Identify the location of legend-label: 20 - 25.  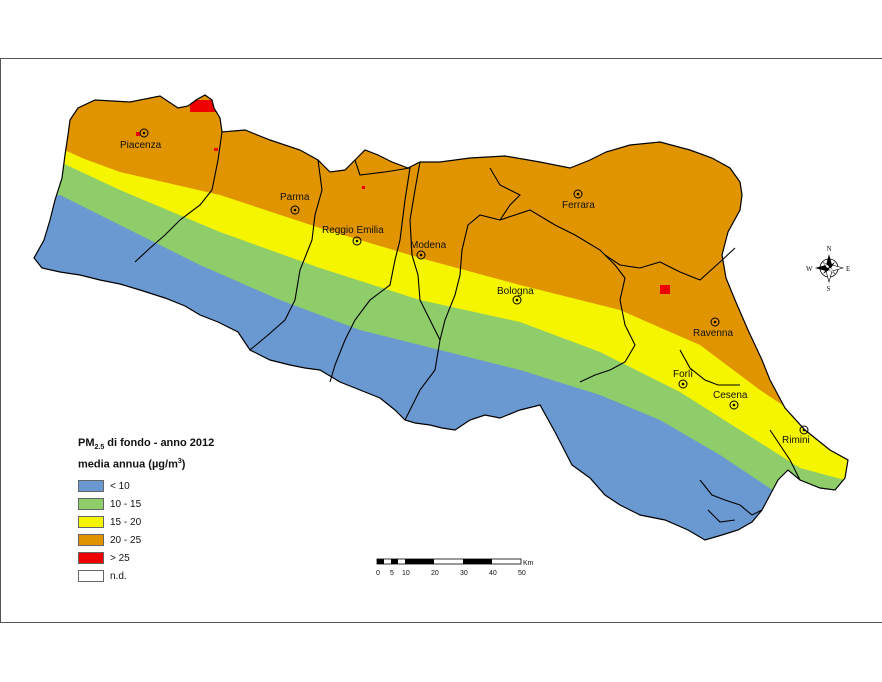
(126, 540).